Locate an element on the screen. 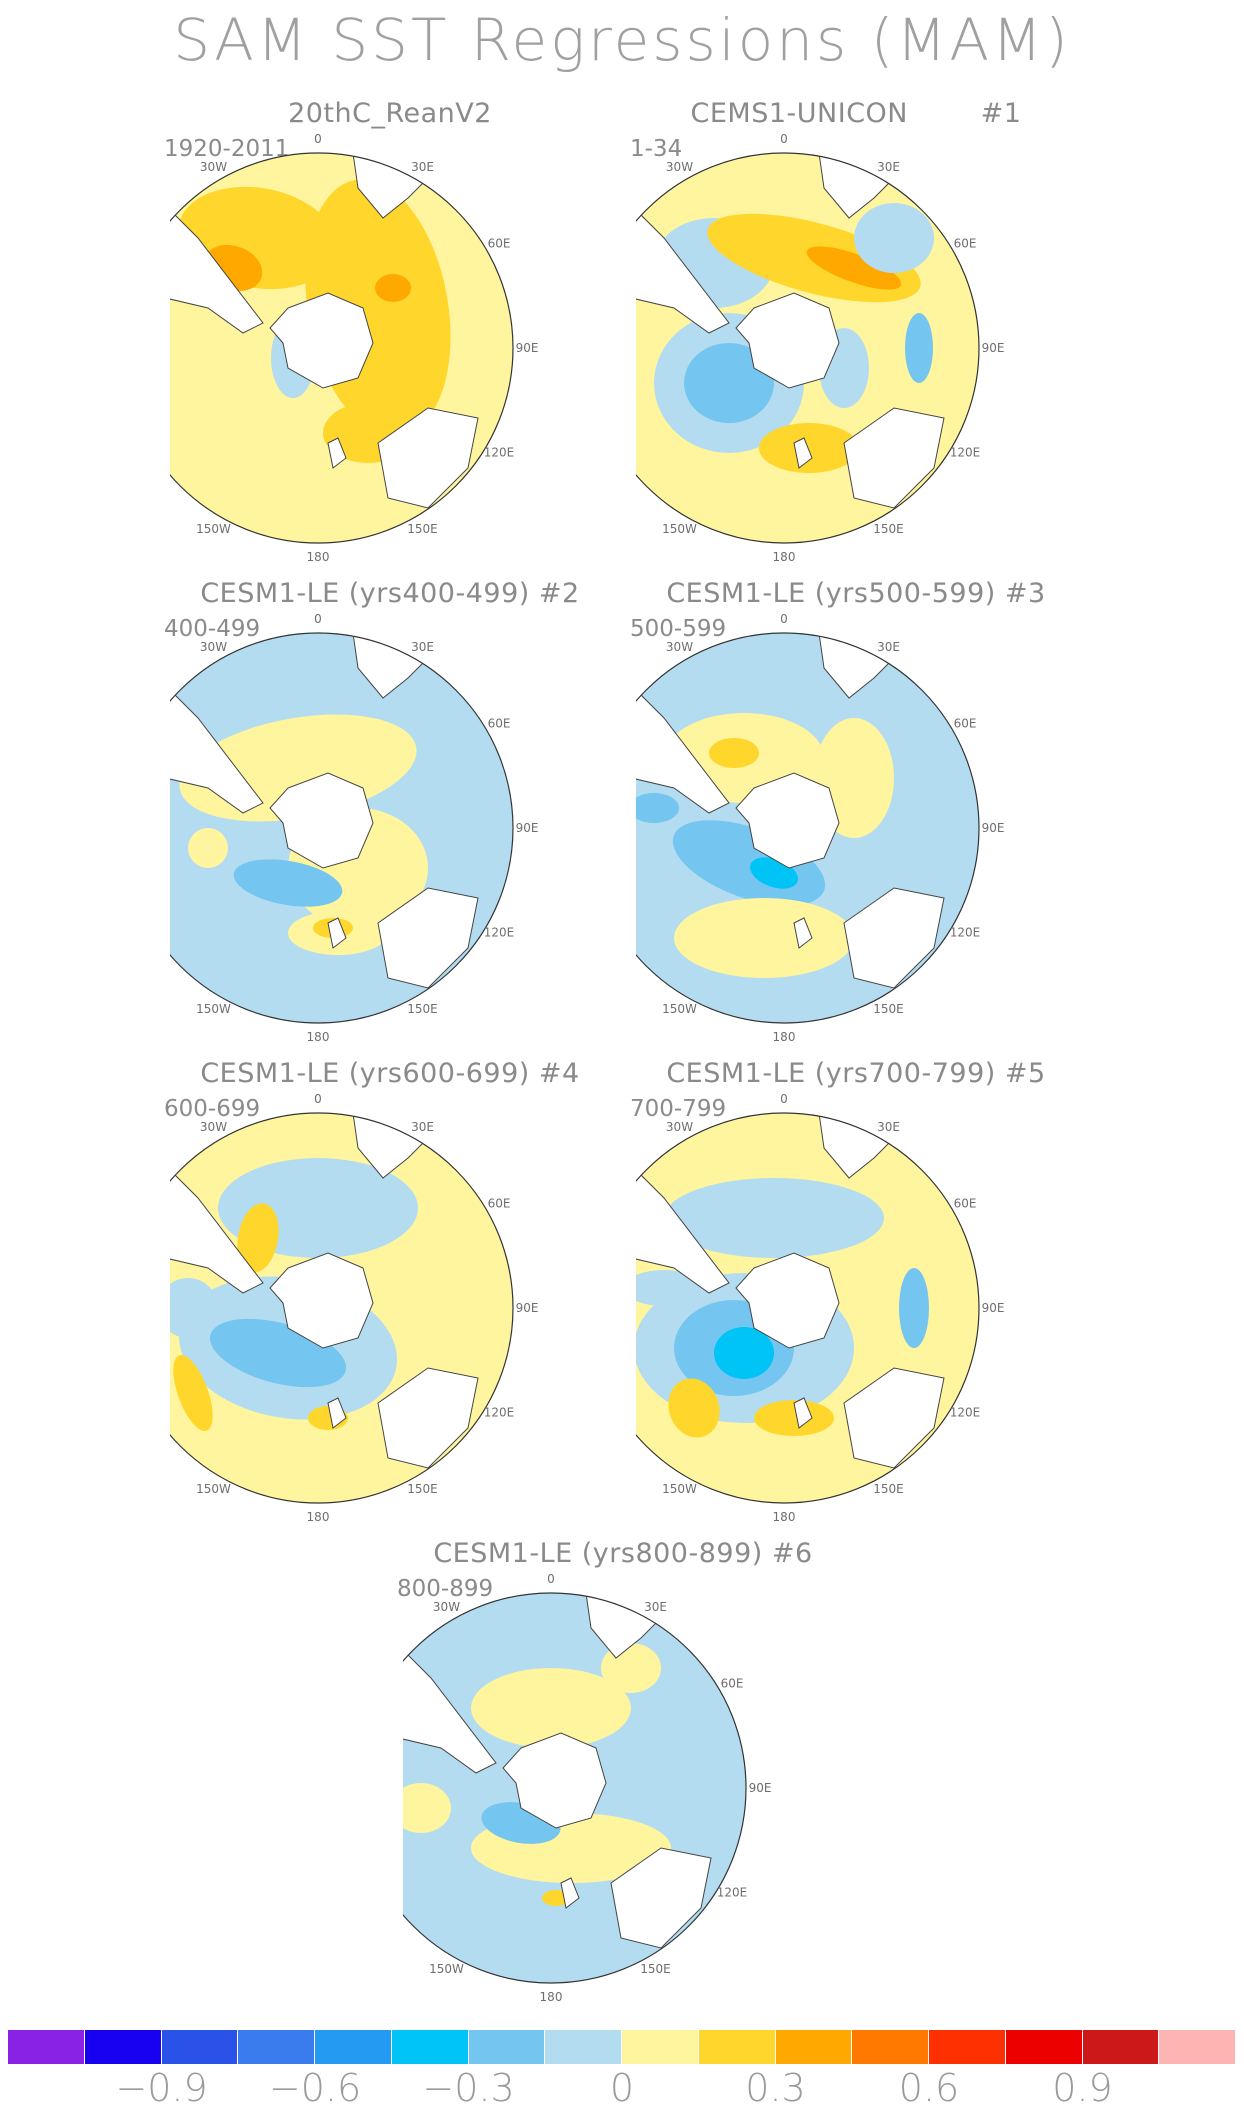 The image size is (1244, 2113). panel-title: 20thC_ReanV2 is located at coordinates (390, 113).